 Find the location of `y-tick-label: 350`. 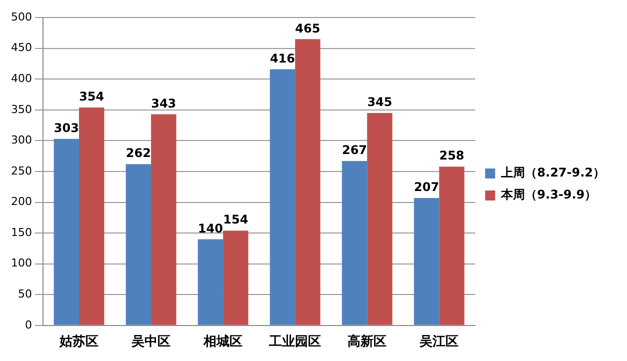

y-tick-label: 350 is located at coordinates (21, 109).